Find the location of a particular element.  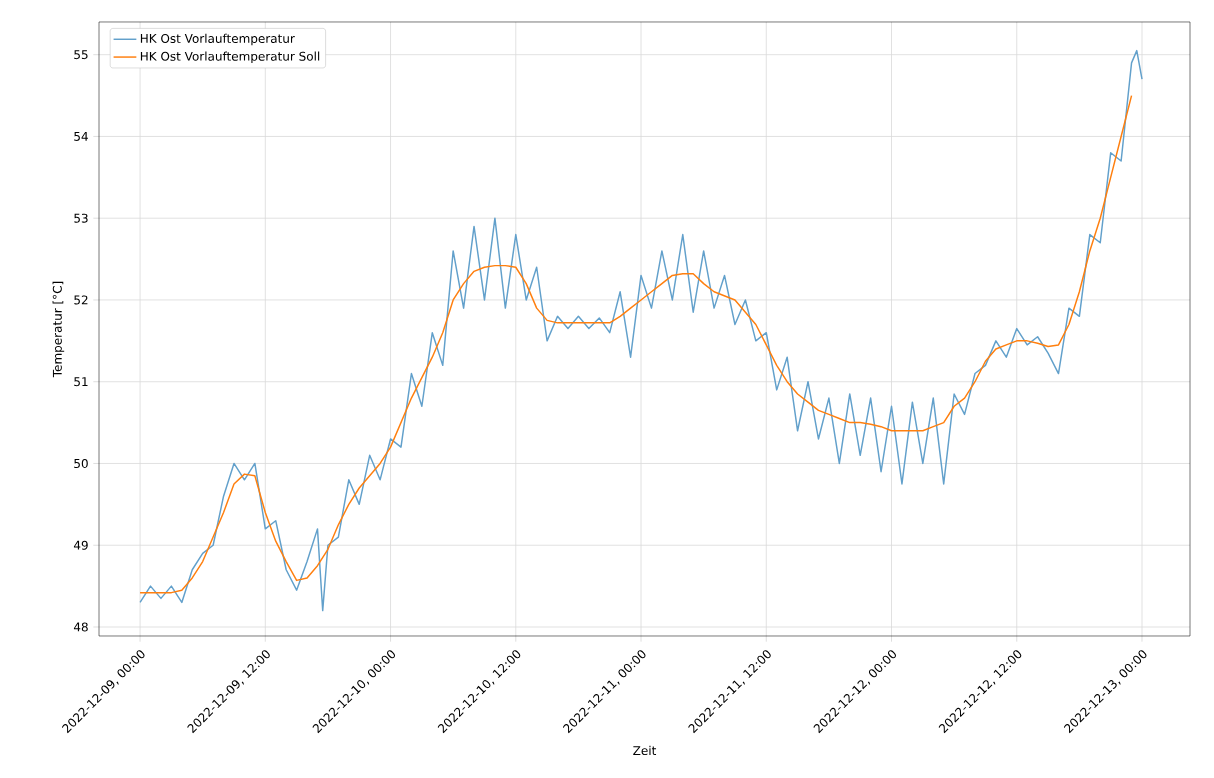

y-tick-label: 50 is located at coordinates (81, 463).